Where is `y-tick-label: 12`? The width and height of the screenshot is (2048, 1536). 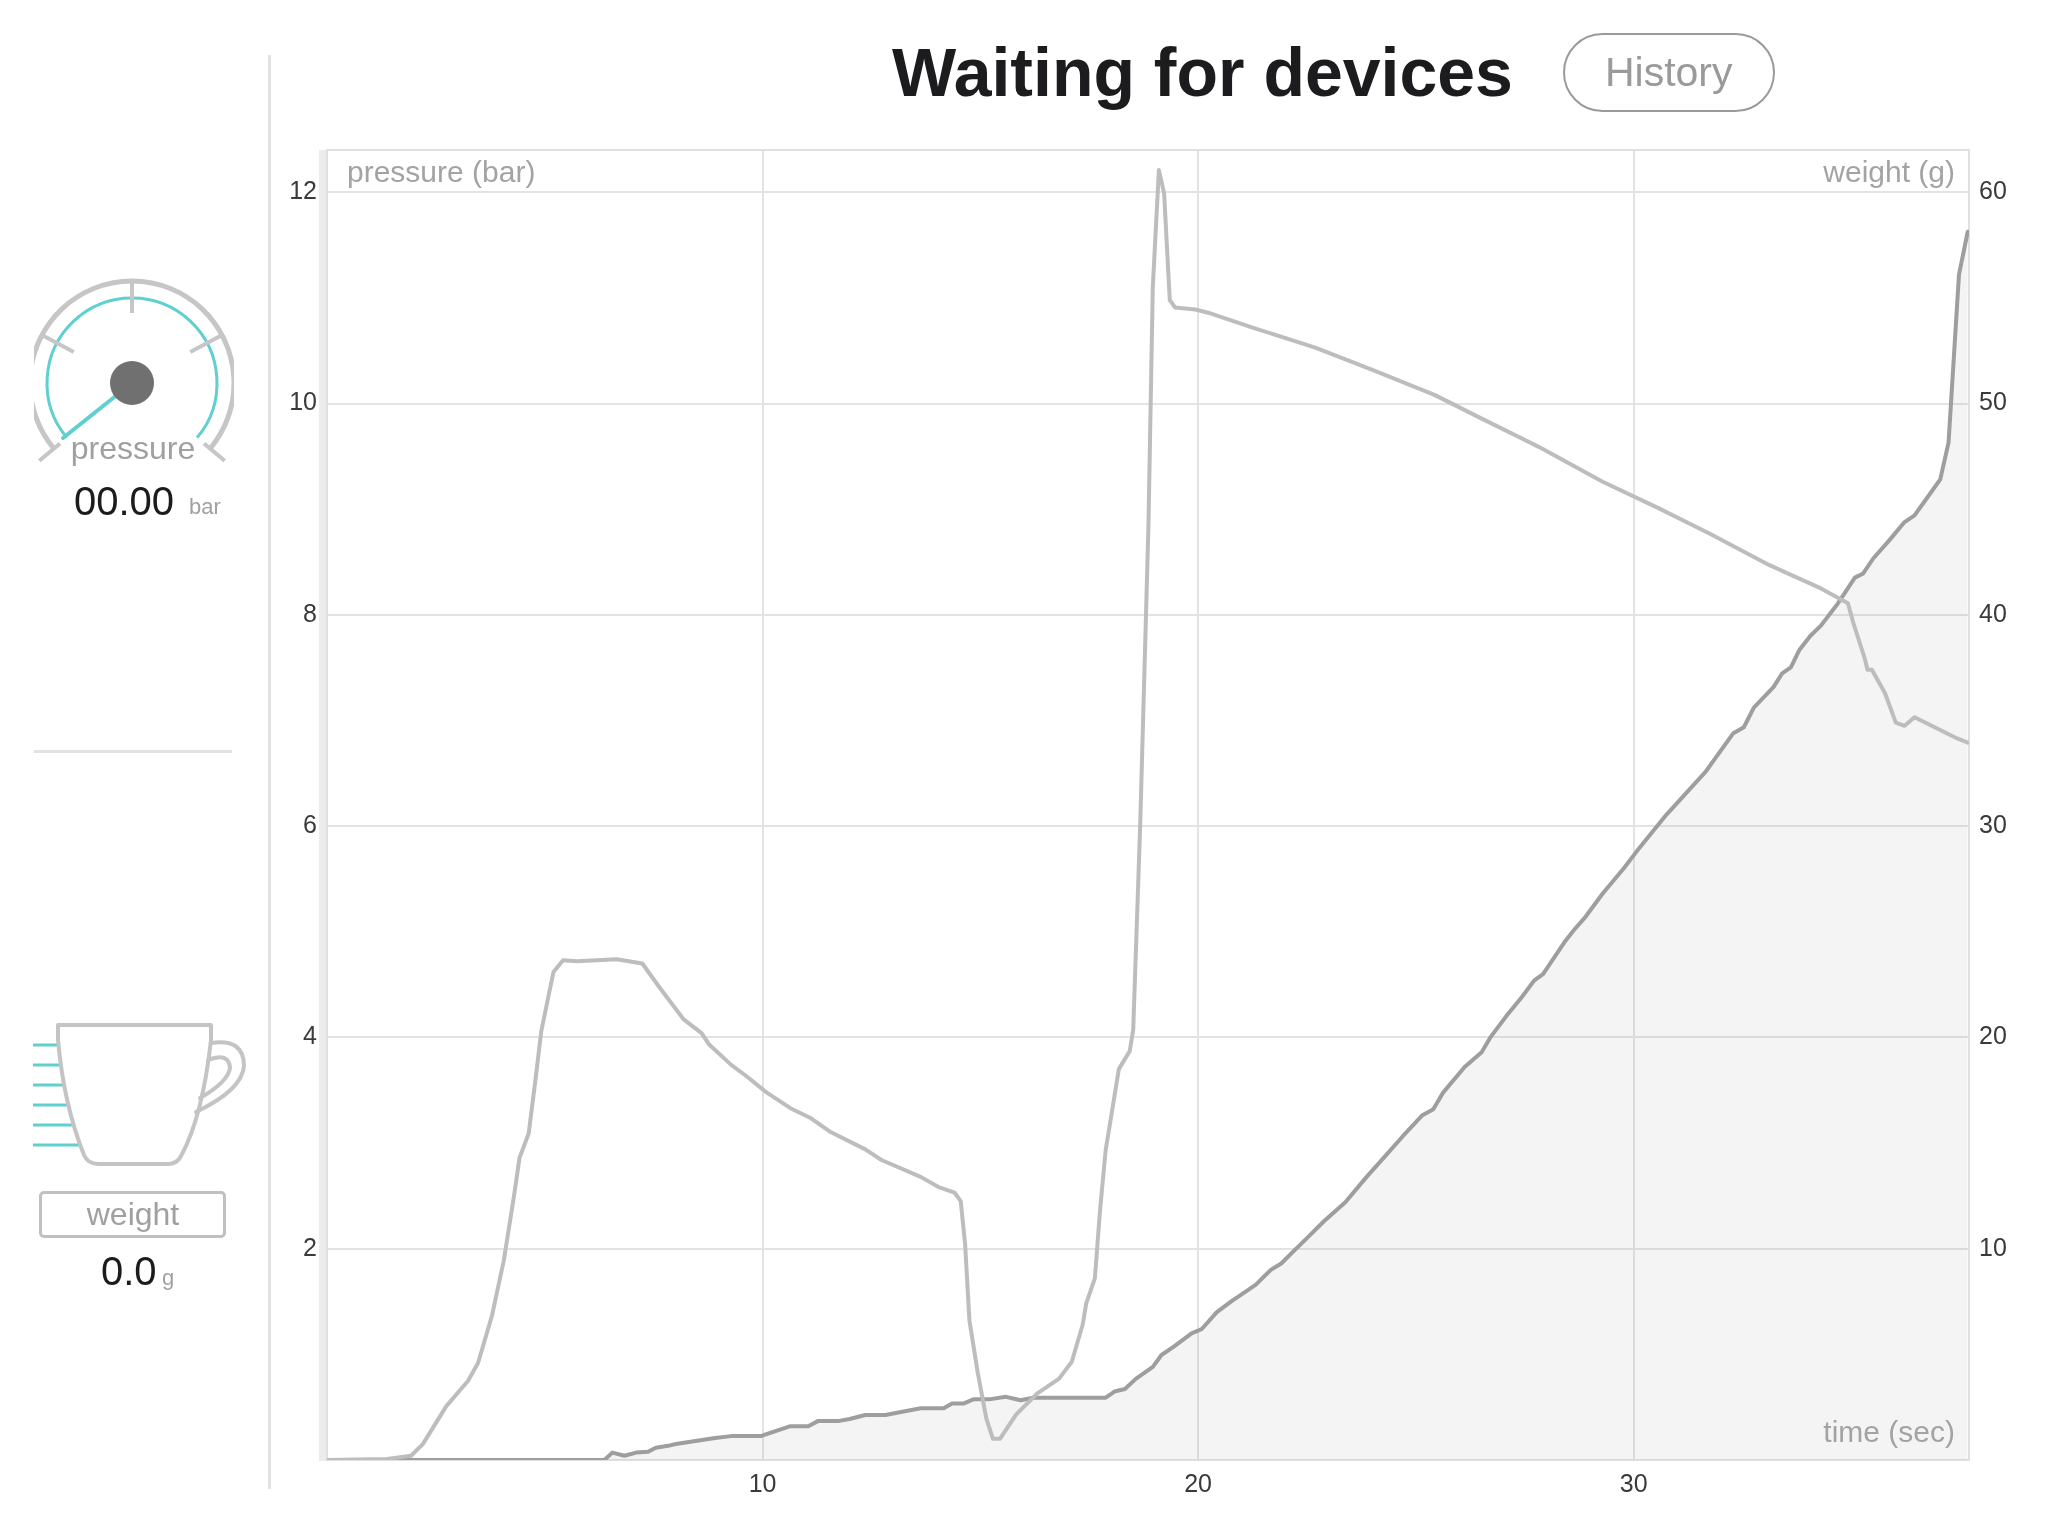 y-tick-label: 12 is located at coordinates (303, 190).